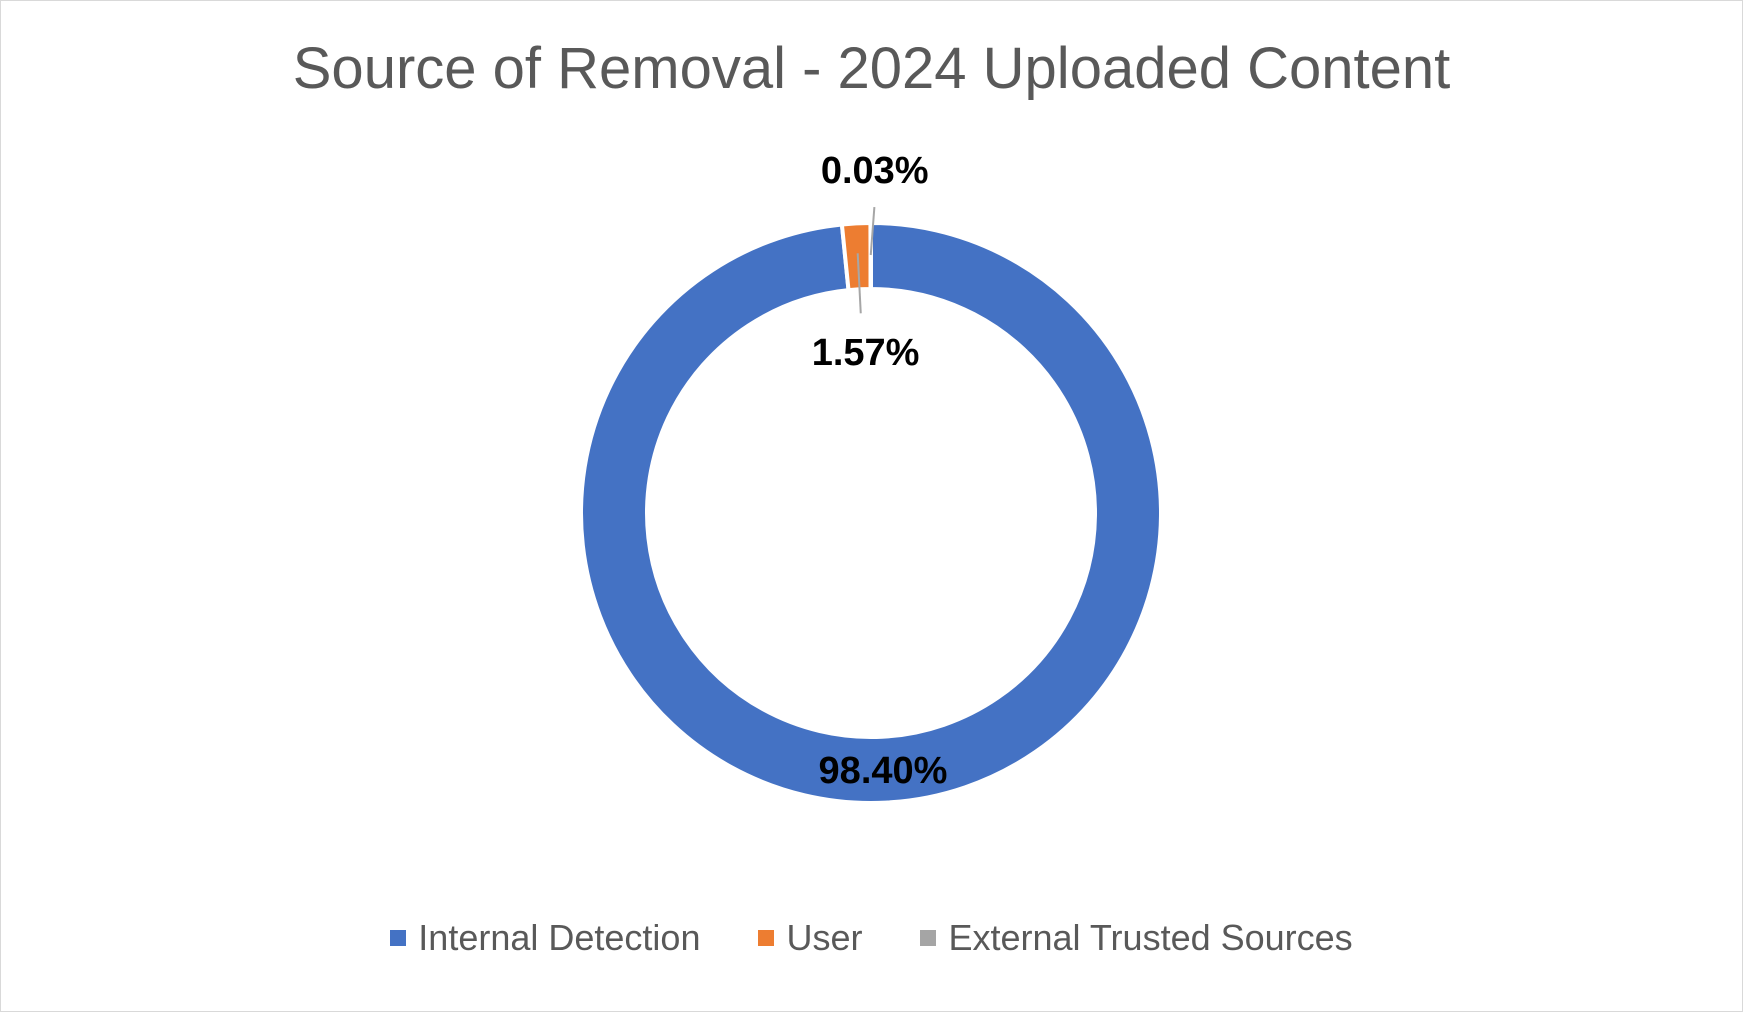 This screenshot has width=1743, height=1012. Describe the element at coordinates (1150, 937) in the screenshot. I see `legend-label-external-trusted-sources: External Trusted Sources` at that location.